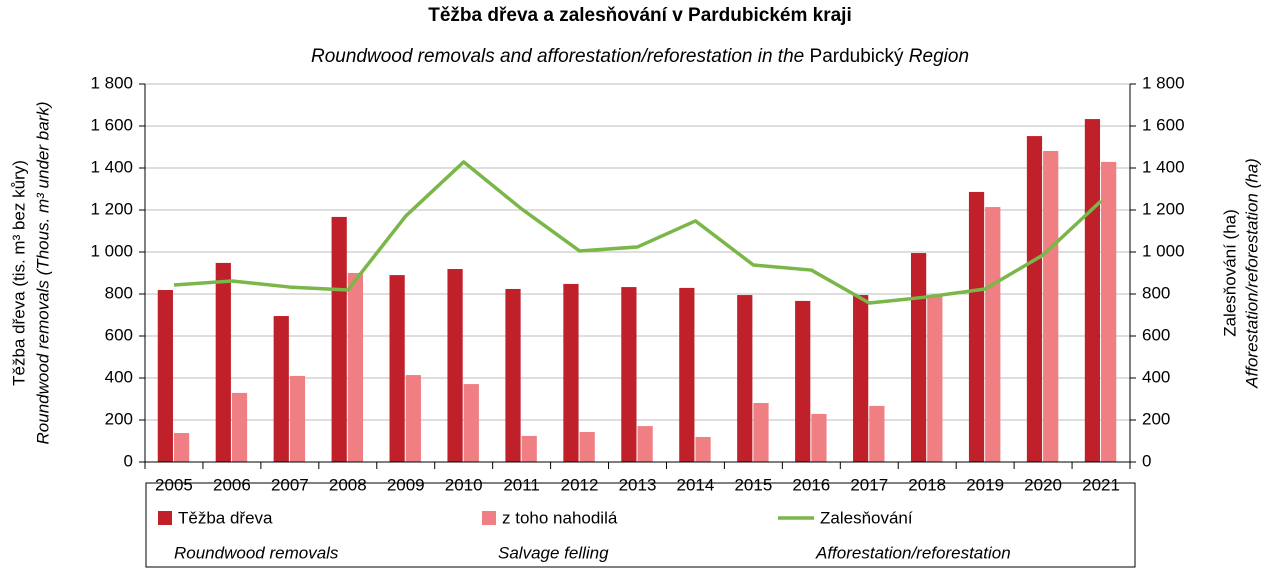 The image size is (1264, 568). I want to click on y-tick-label: 800, so click(119, 292).